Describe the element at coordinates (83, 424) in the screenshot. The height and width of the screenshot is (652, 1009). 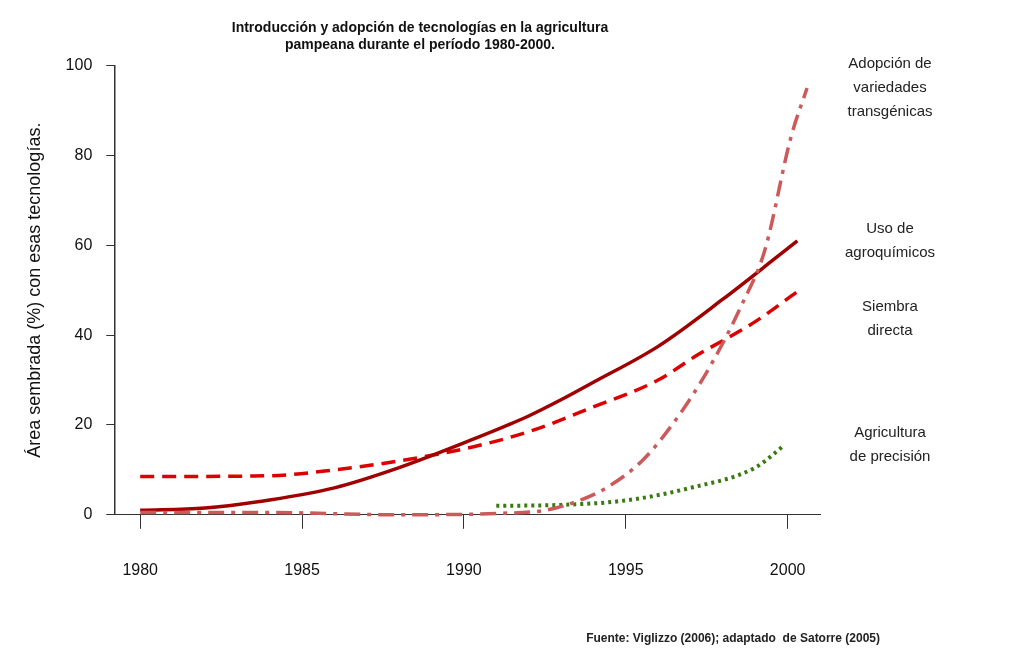
I see `y-tick-label: 20` at that location.